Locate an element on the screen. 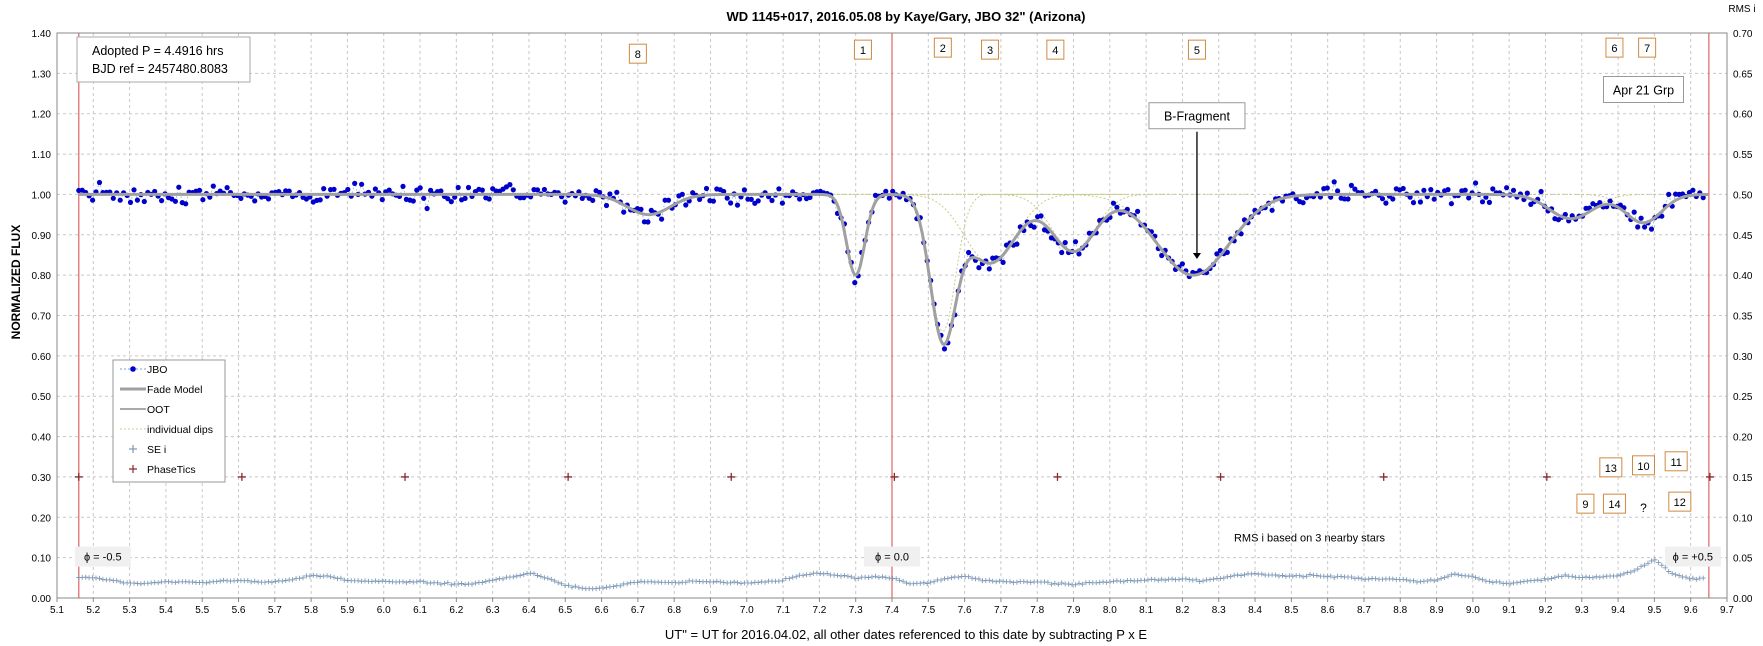 This screenshot has width=1763, height=646. x-tick-label: 6.2 is located at coordinates (456, 610).